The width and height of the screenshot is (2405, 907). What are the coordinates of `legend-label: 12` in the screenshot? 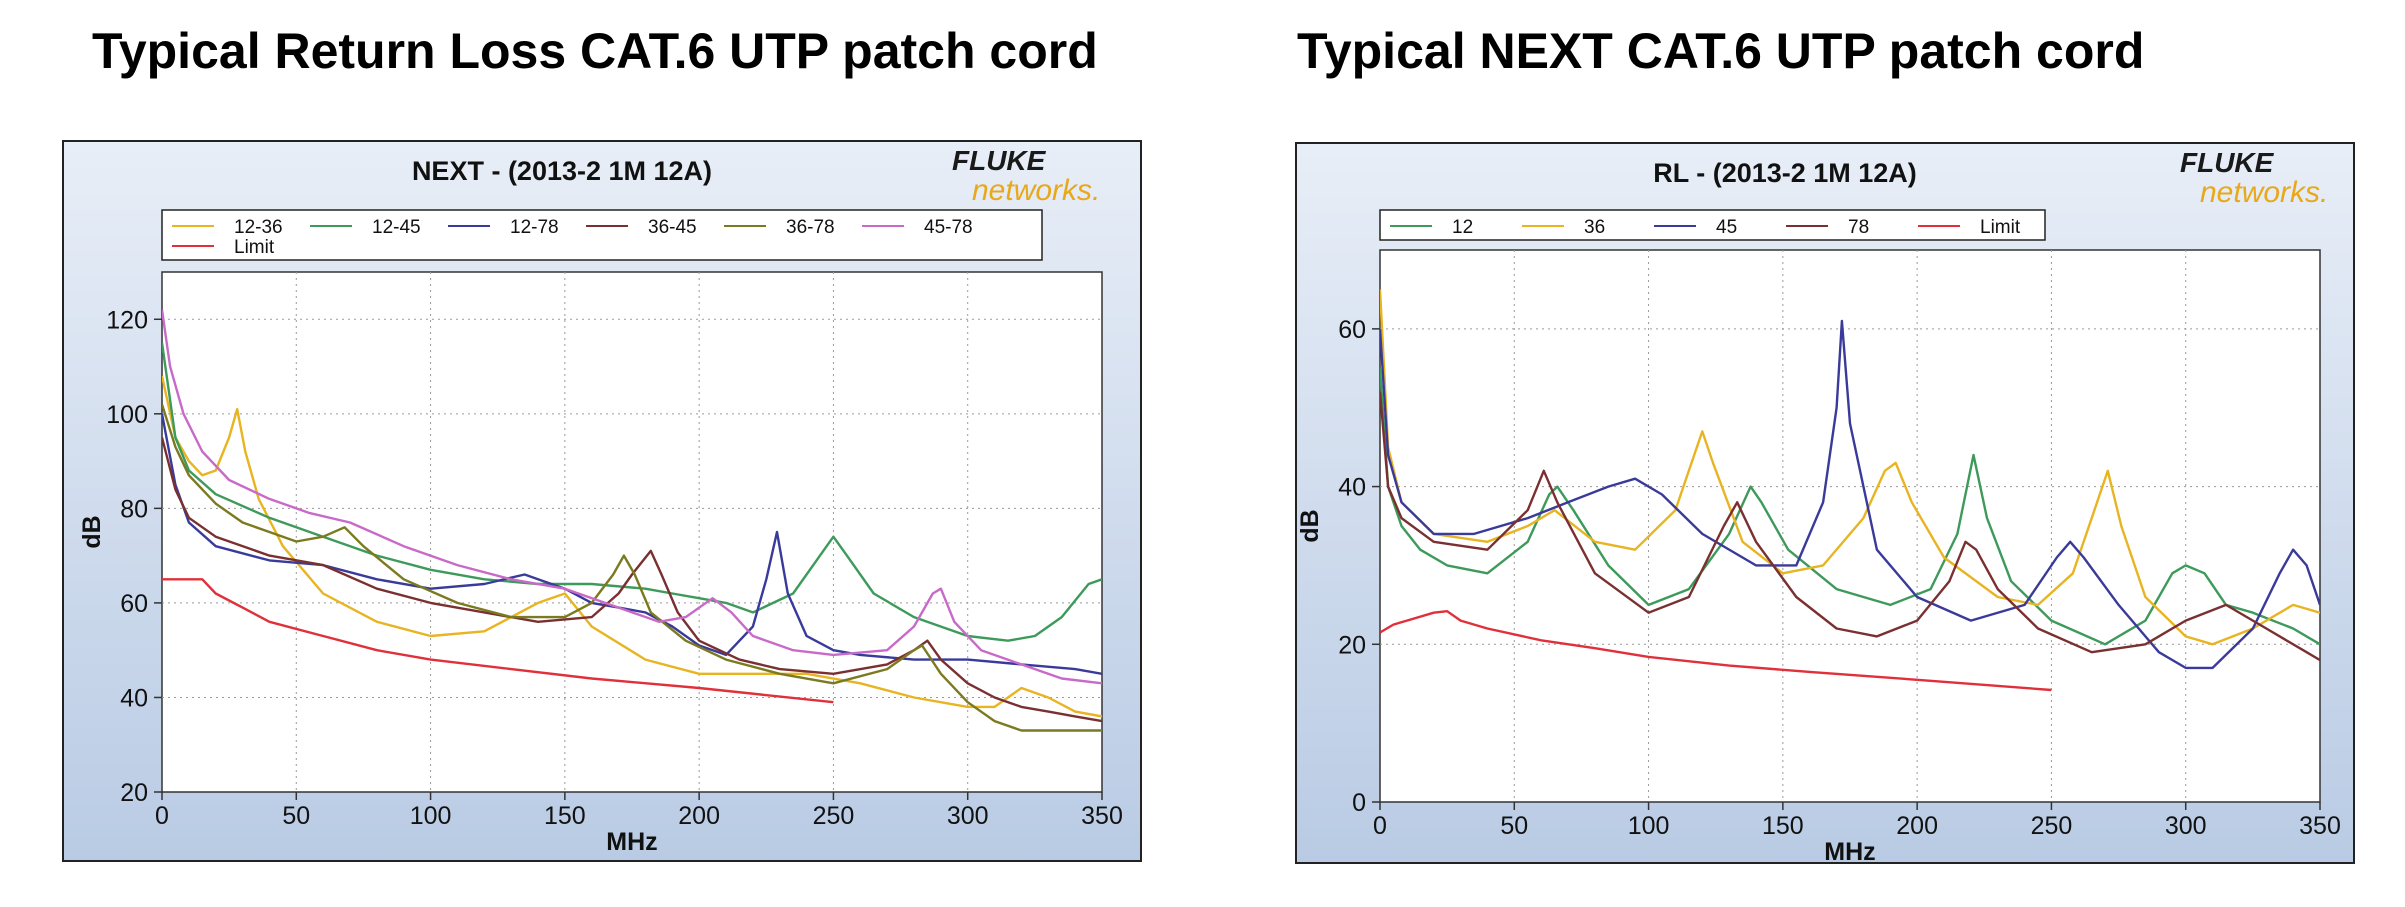 It's located at (1462, 227).